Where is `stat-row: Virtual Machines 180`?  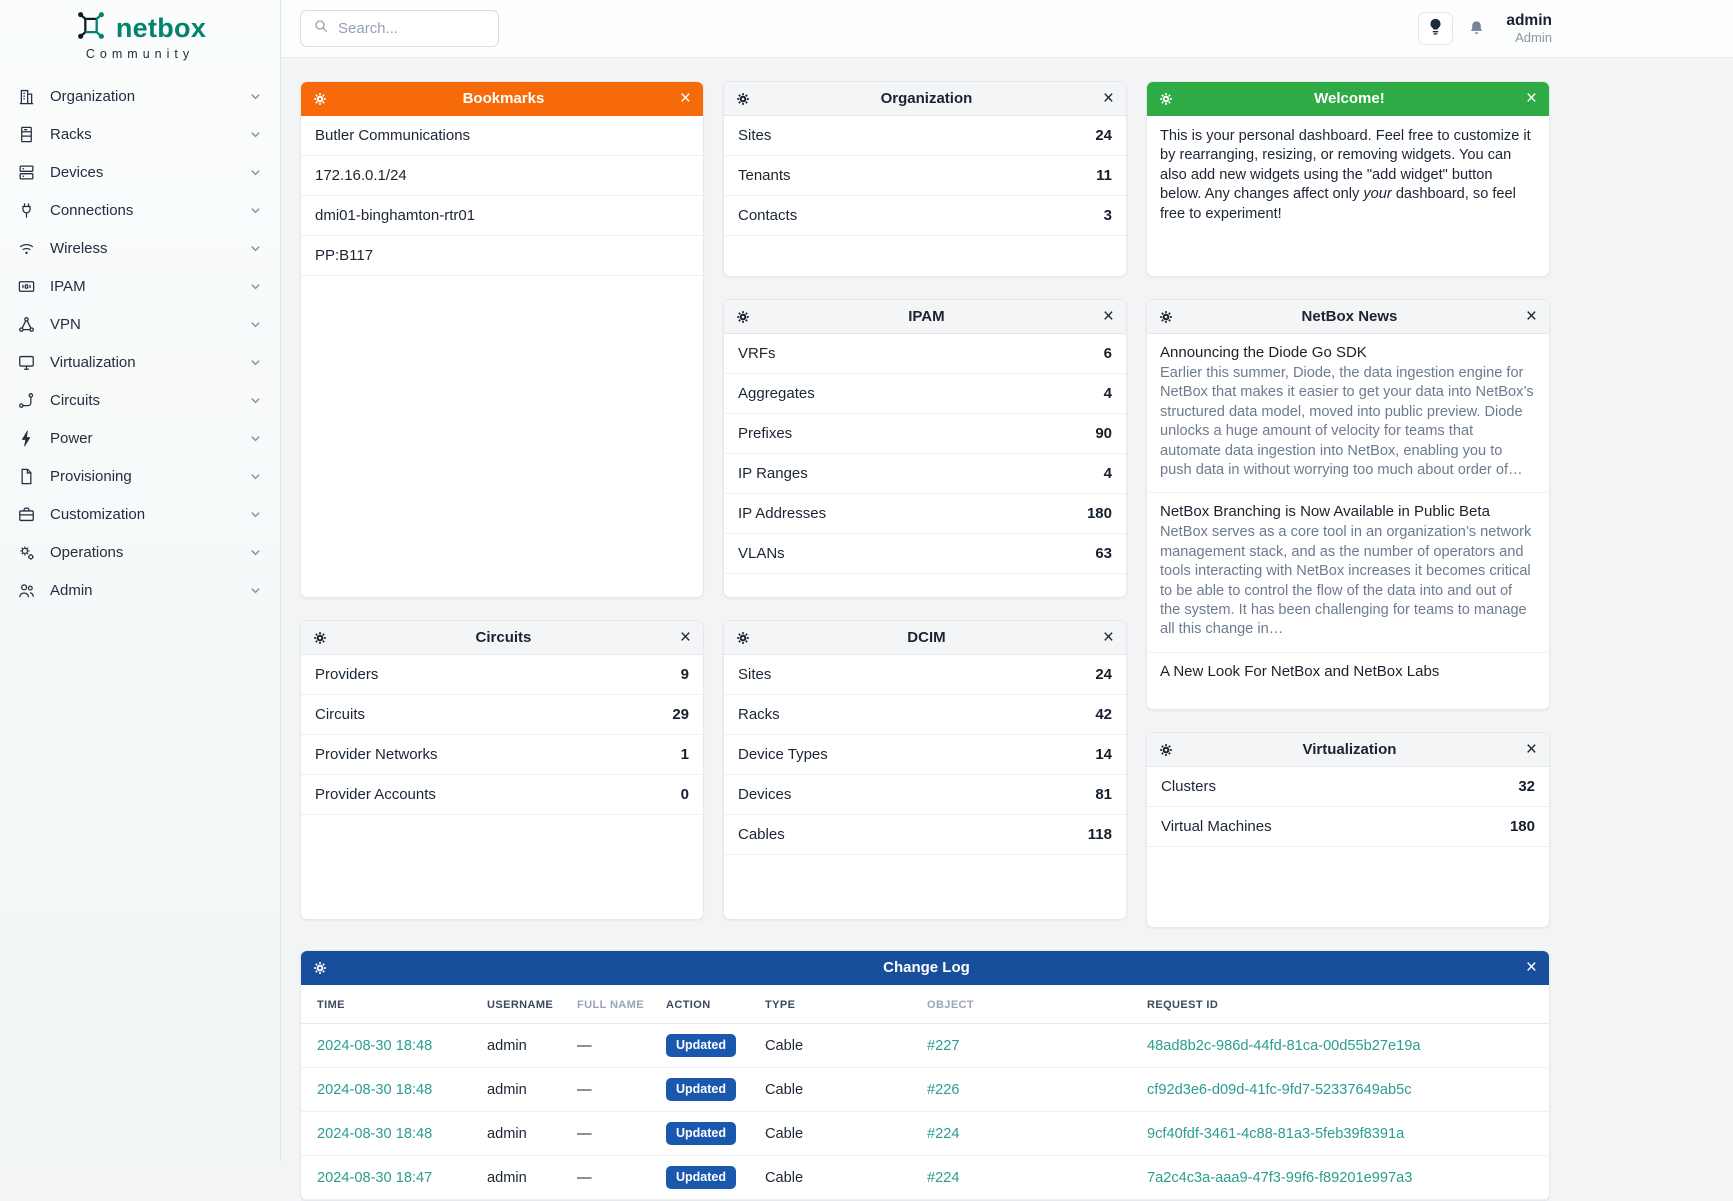 stat-row: Virtual Machines 180 is located at coordinates (1348, 827).